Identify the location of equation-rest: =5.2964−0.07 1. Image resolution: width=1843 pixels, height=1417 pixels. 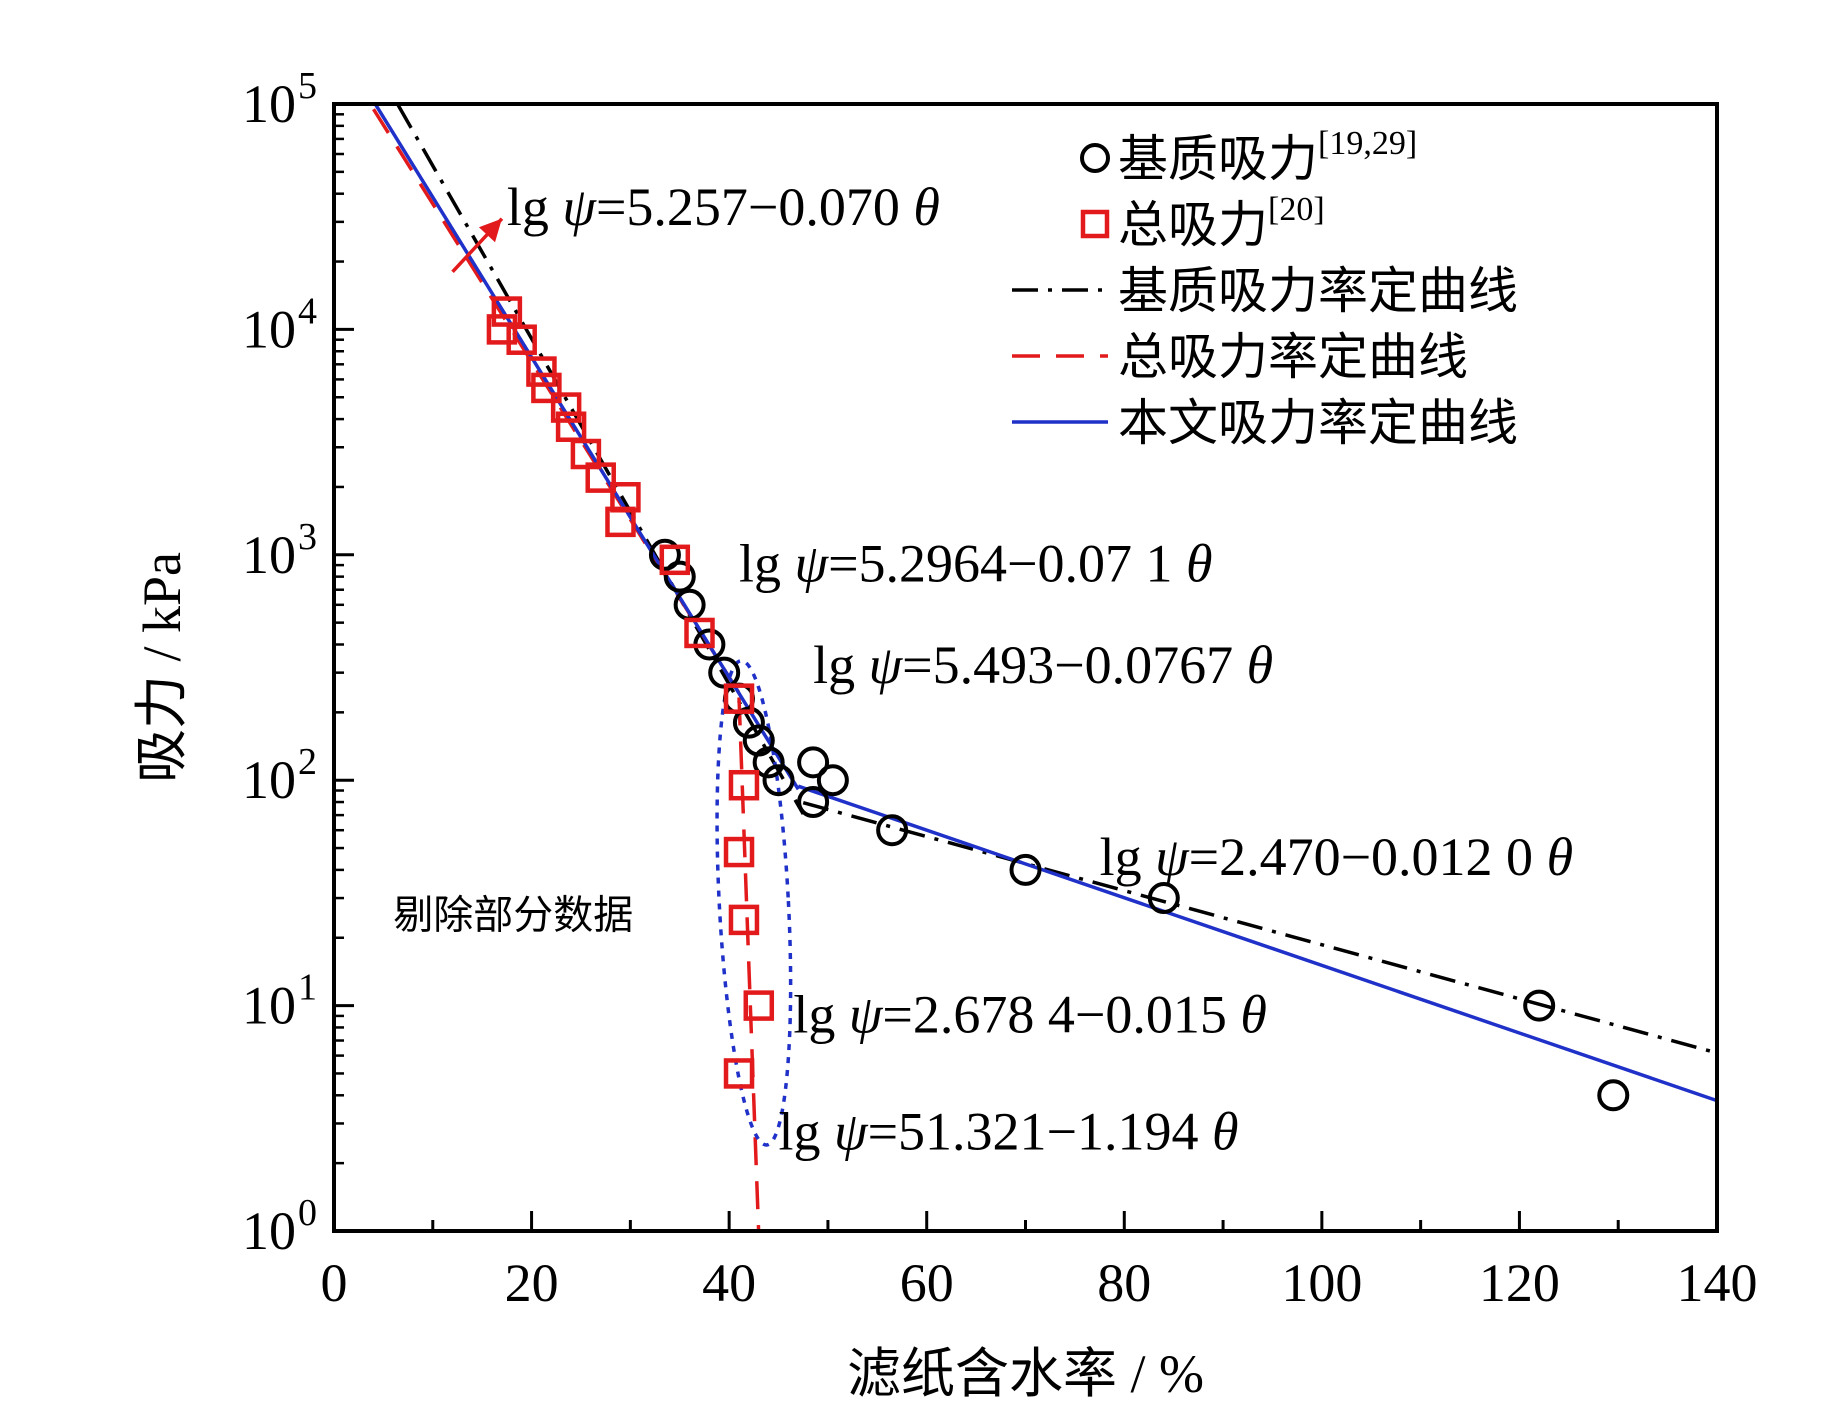
(1007, 564).